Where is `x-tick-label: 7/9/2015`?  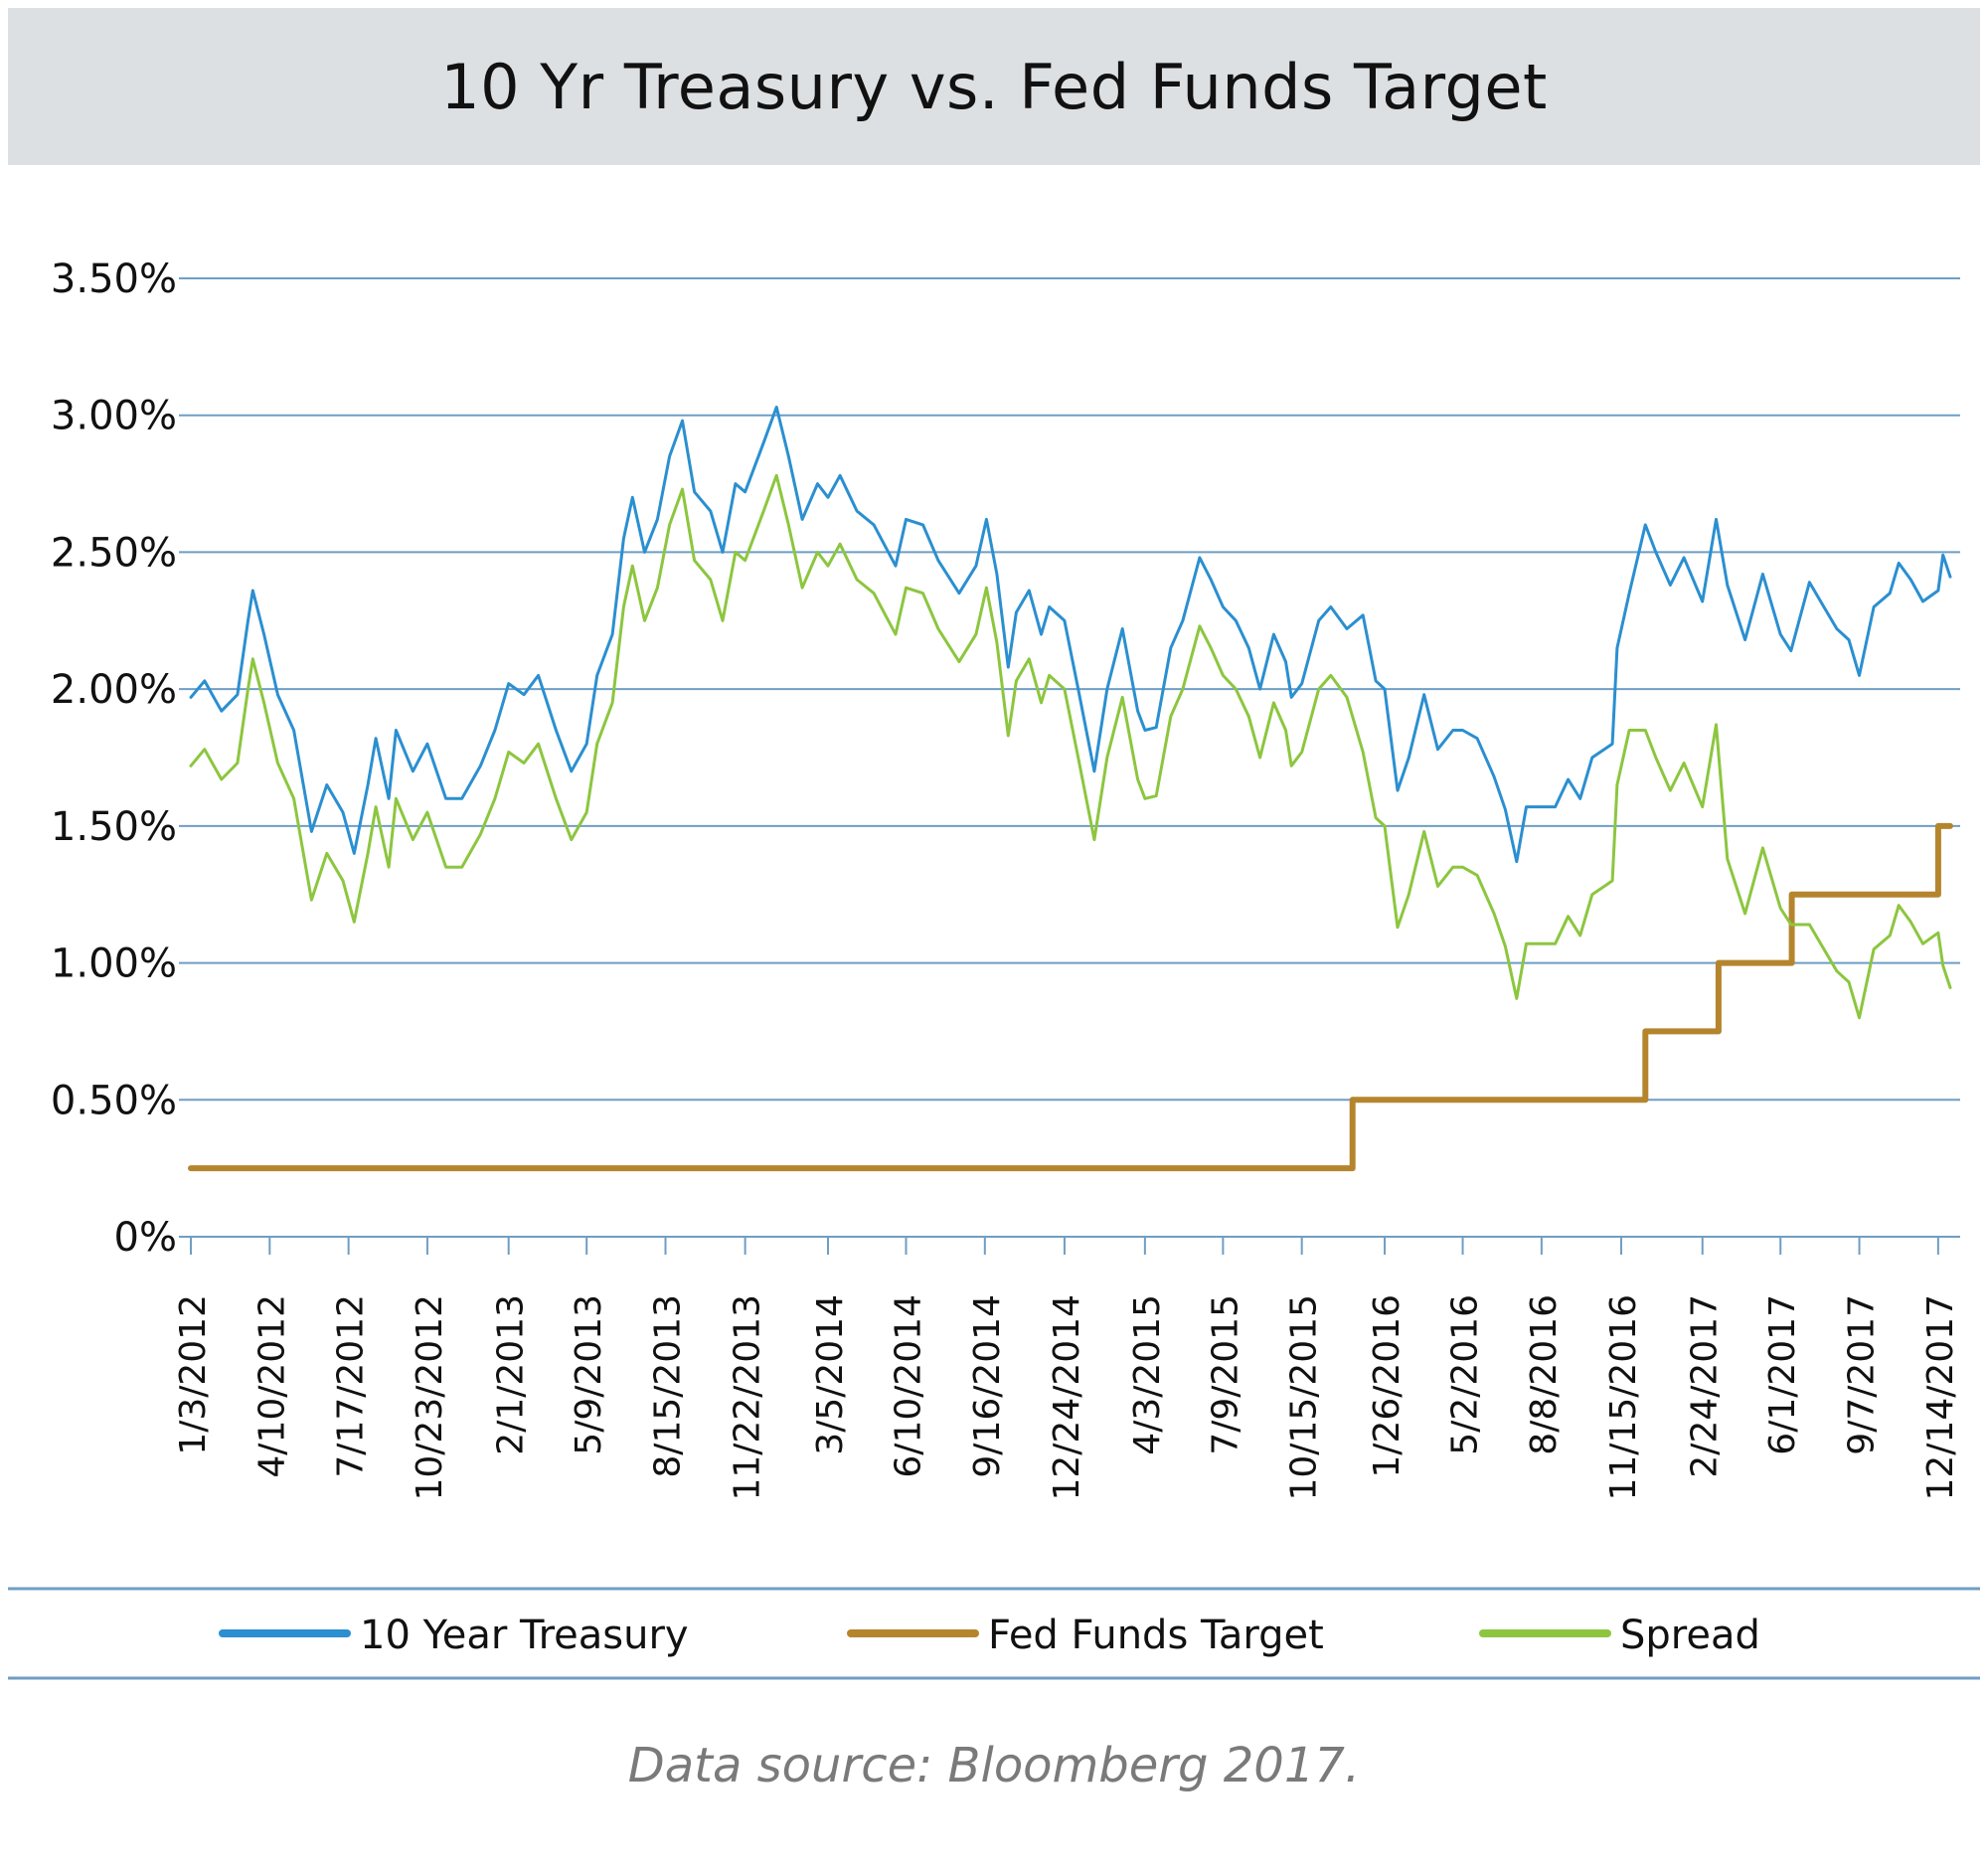 x-tick-label: 7/9/2015 is located at coordinates (1225, 1374).